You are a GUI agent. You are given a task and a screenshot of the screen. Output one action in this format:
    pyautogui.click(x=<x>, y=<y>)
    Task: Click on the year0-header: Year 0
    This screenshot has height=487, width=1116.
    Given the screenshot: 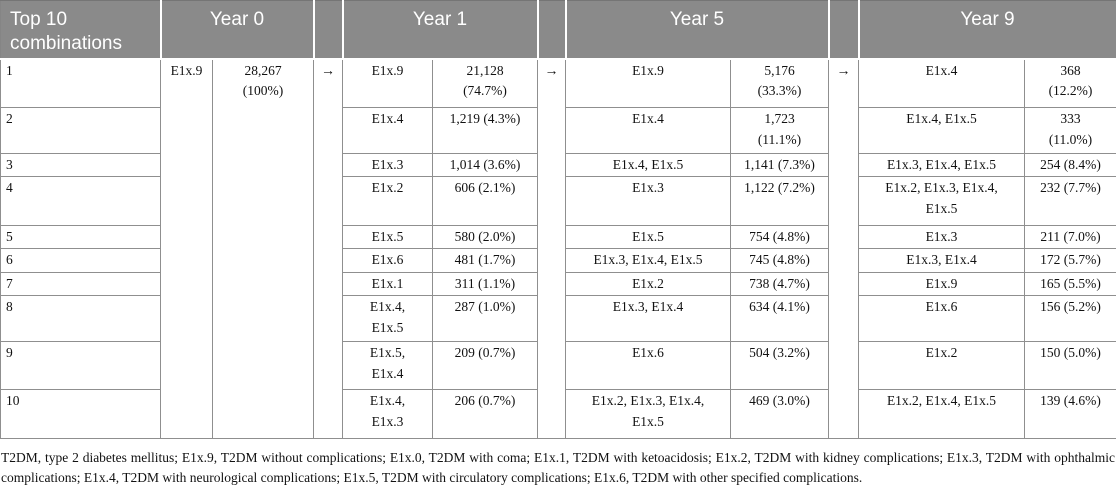 What is the action you would take?
    pyautogui.click(x=237, y=30)
    